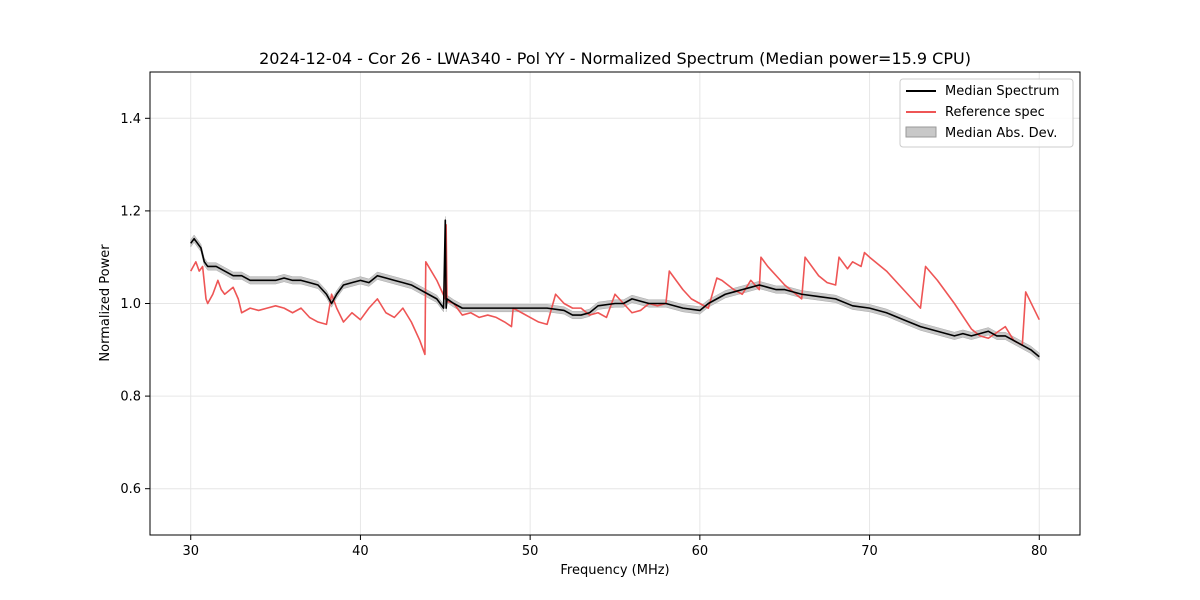 The width and height of the screenshot is (1200, 600). I want to click on x-tick-label: 70, so click(869, 551).